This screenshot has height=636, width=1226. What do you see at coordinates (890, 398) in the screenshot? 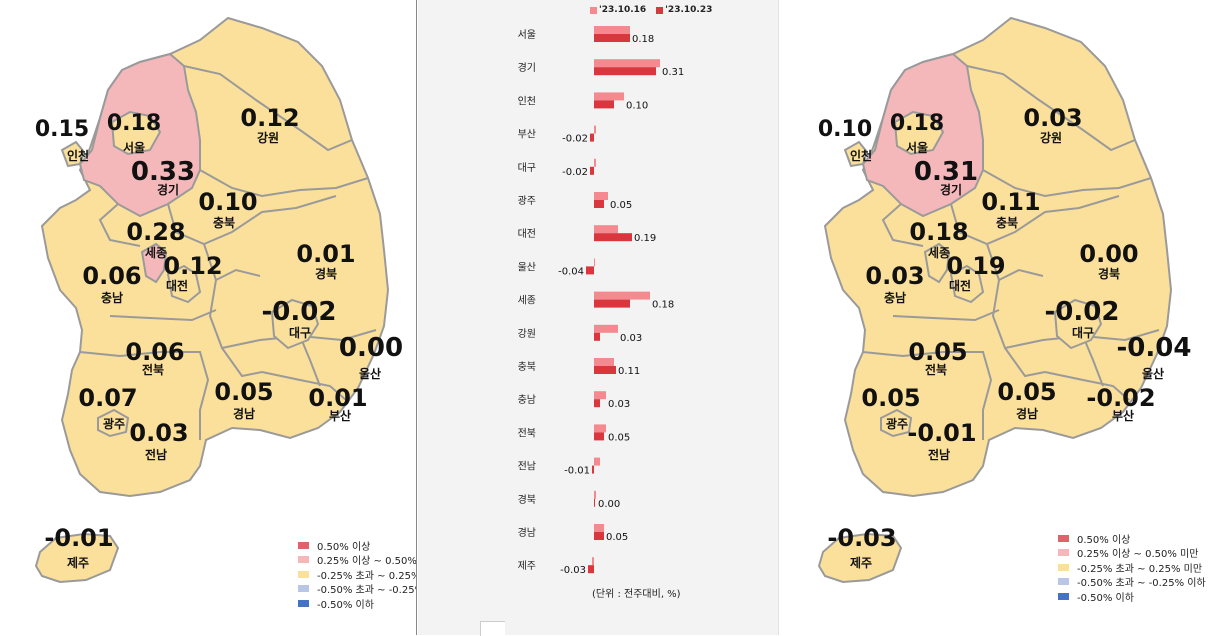
I see `map-value-gwangju: 0.05` at bounding box center [890, 398].